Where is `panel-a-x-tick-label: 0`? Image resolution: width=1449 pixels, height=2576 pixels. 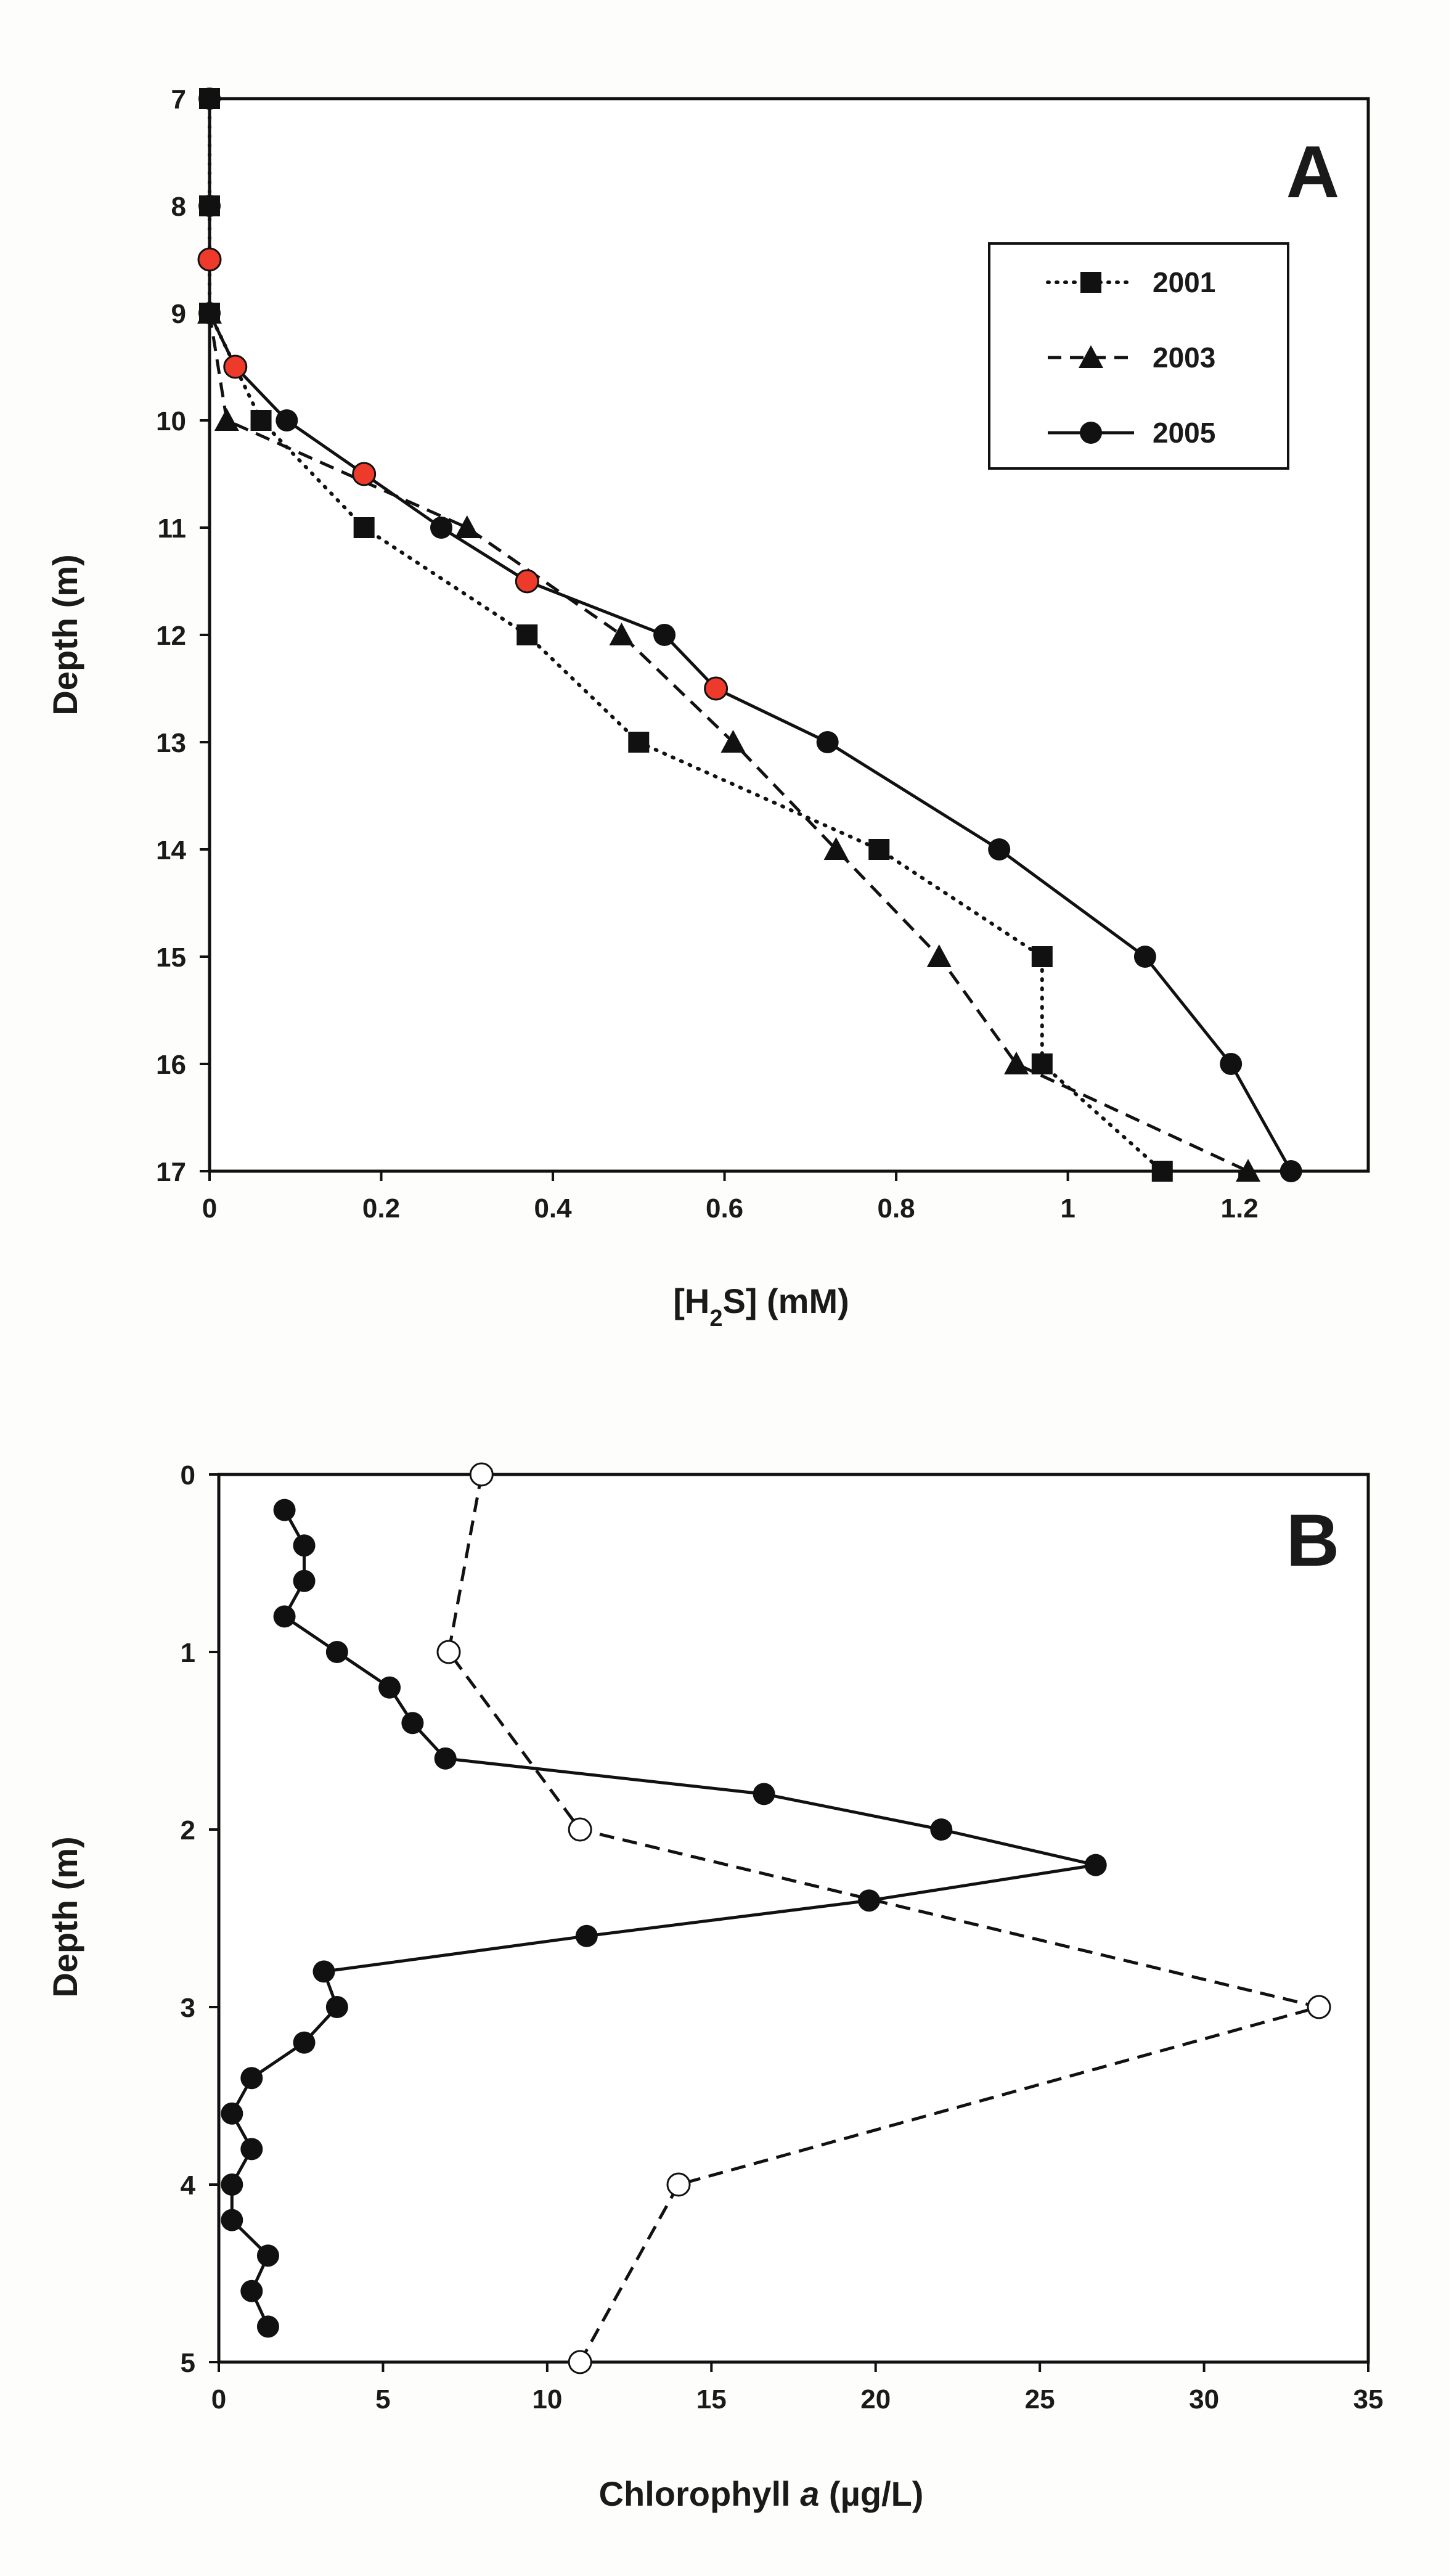
panel-a-x-tick-label: 0 is located at coordinates (209, 1208).